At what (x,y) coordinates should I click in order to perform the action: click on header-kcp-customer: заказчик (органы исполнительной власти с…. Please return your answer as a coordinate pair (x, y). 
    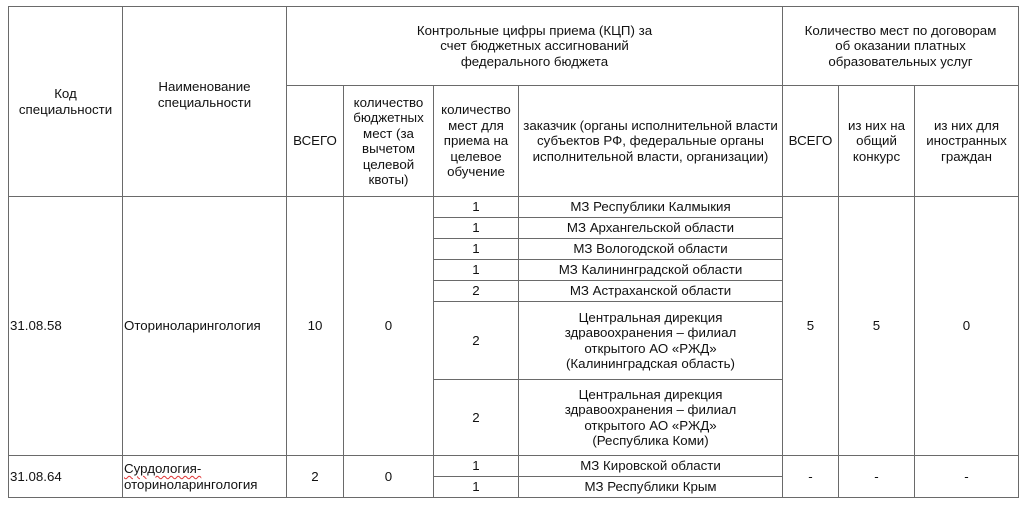
    Looking at the image, I should click on (650, 141).